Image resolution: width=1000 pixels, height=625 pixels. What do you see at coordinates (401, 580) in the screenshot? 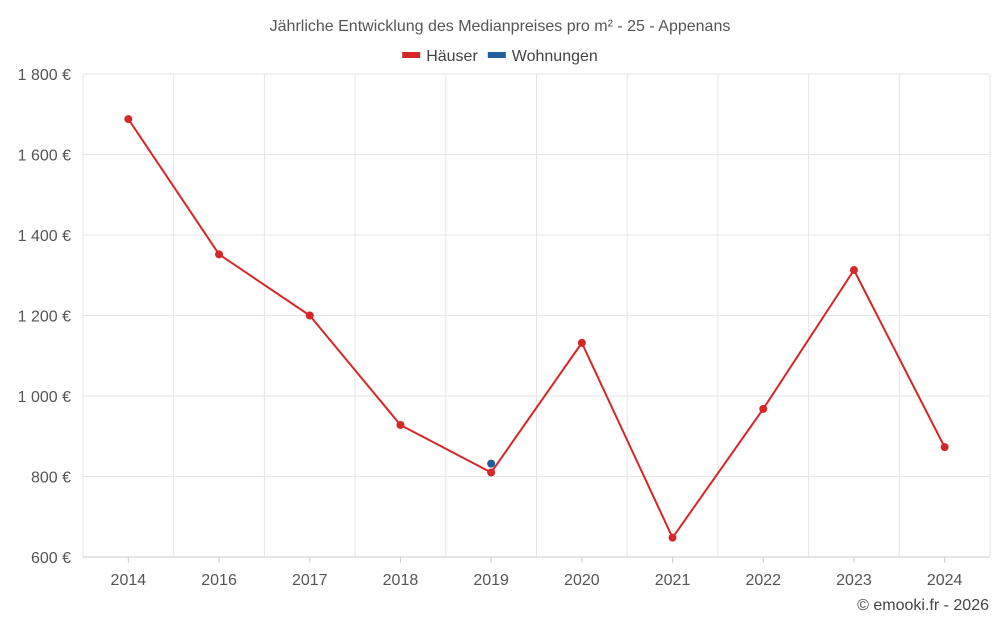
I see `x-tick-label: 2018` at bounding box center [401, 580].